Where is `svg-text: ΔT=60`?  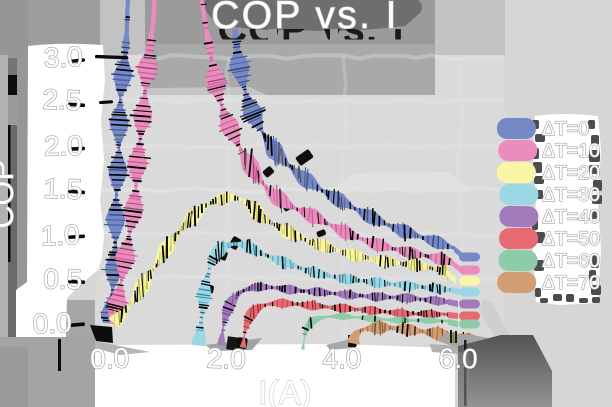 svg-text: ΔT=60 is located at coordinates (571, 261).